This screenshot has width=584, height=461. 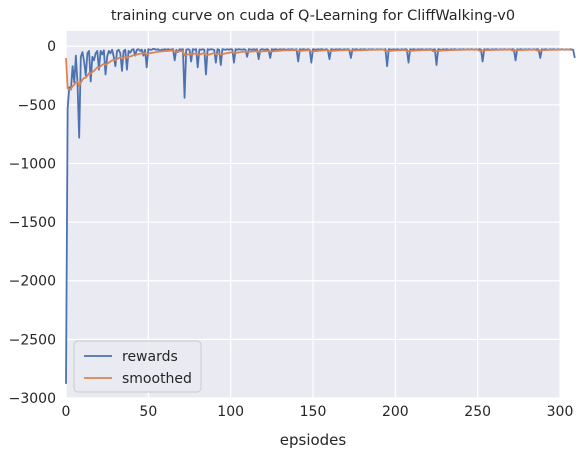 What do you see at coordinates (395, 412) in the screenshot?
I see `x-tick-label: 200` at bounding box center [395, 412].